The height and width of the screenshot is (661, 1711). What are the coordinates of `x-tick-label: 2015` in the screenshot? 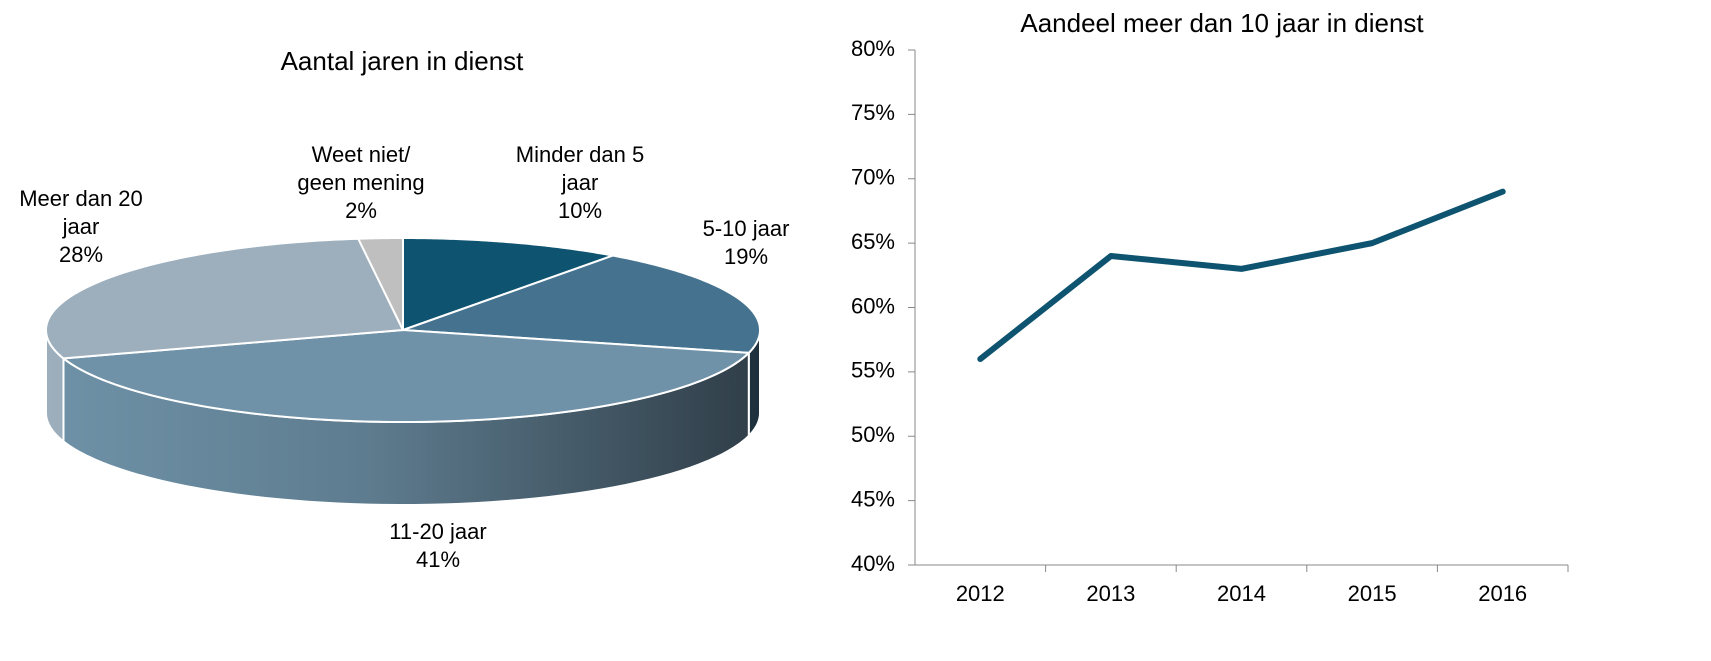 It's located at (1372, 593).